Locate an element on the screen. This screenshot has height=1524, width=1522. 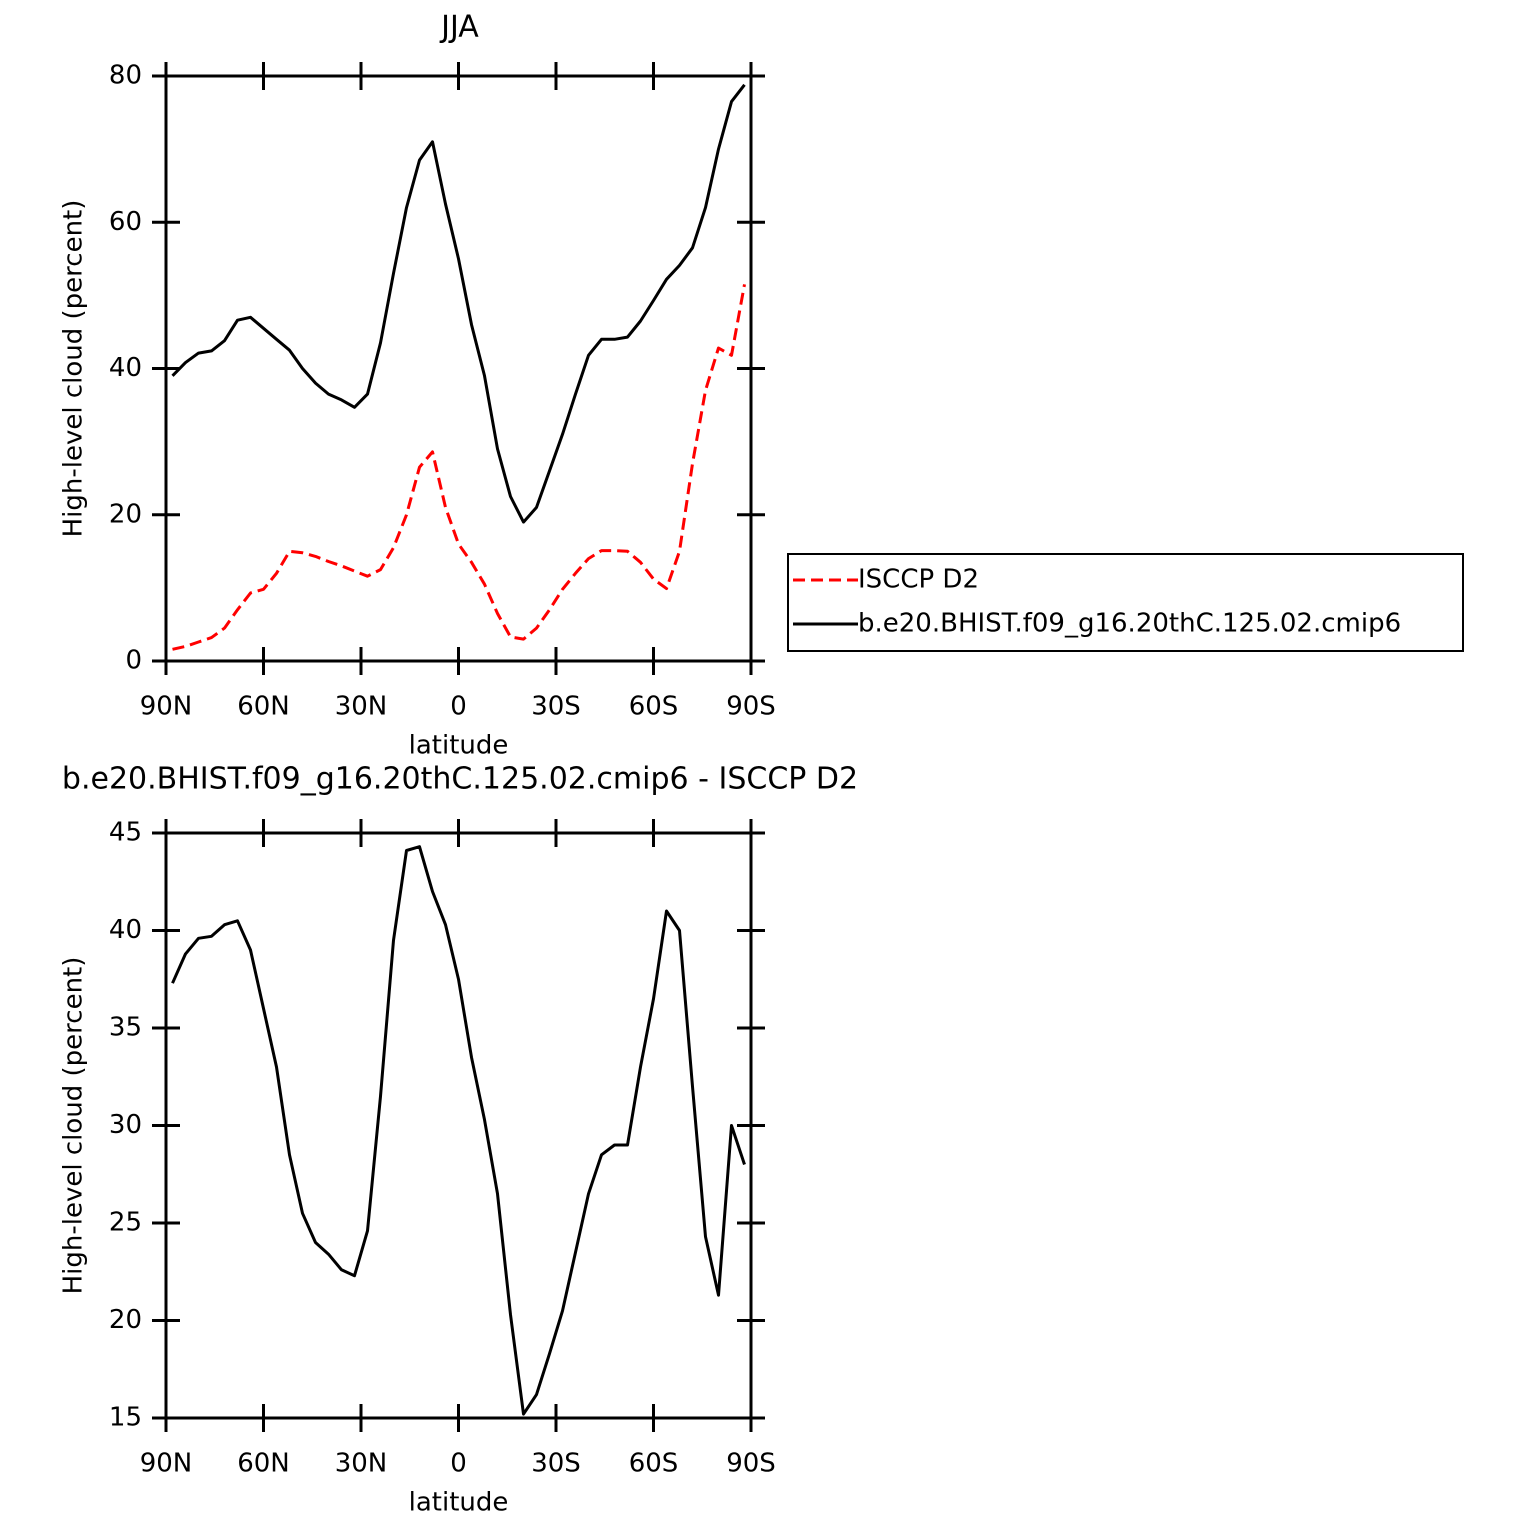
y-tick-label: 0 is located at coordinates (133, 661).